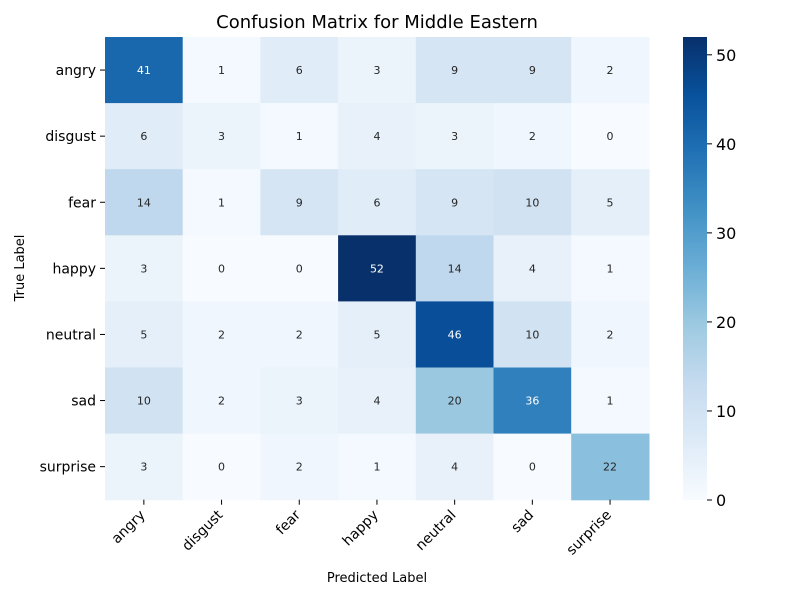 This screenshot has height=604, width=800. Describe the element at coordinates (129, 527) in the screenshot. I see `x-tick-label: angry` at that location.